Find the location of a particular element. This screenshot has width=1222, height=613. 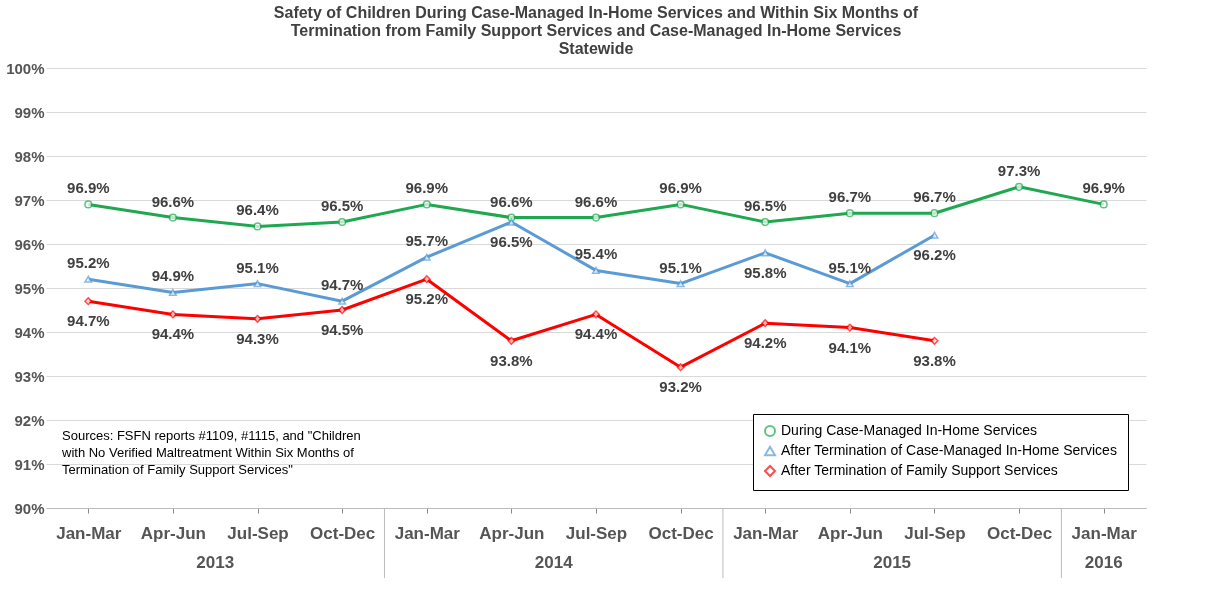

data-label: 95.7% is located at coordinates (427, 241).